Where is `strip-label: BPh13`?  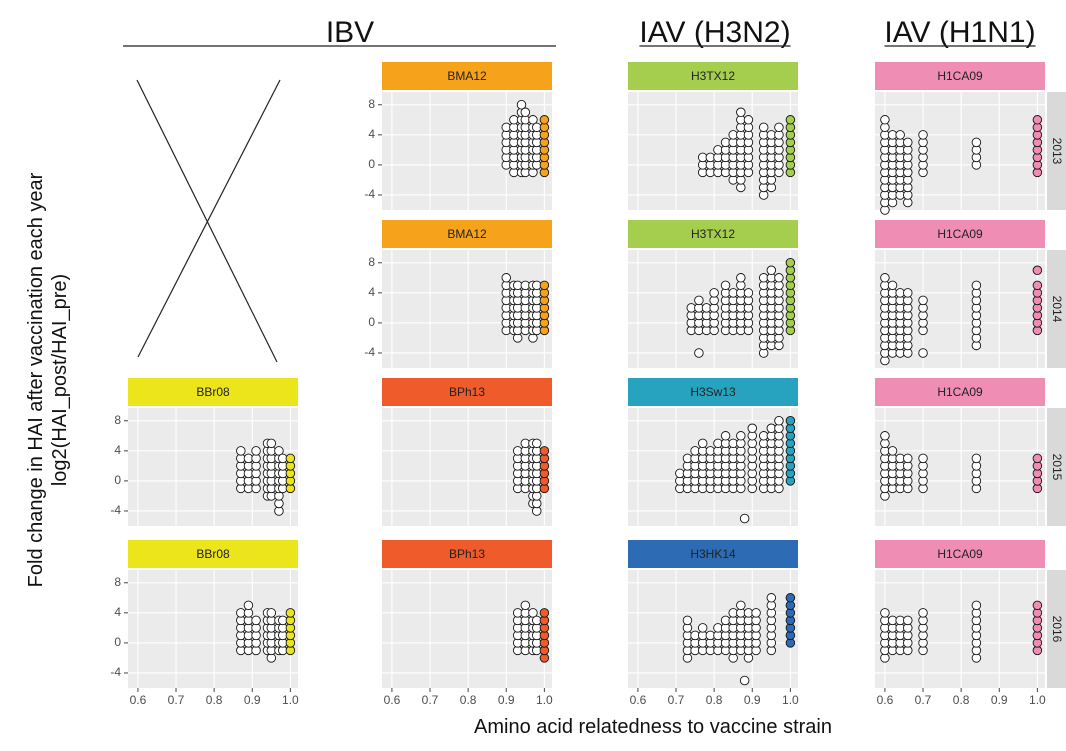 strip-label: BPh13 is located at coordinates (467, 554).